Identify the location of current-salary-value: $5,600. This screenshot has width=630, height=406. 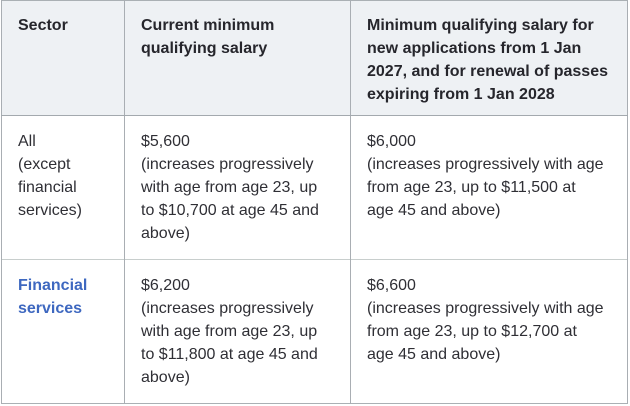
(165, 141).